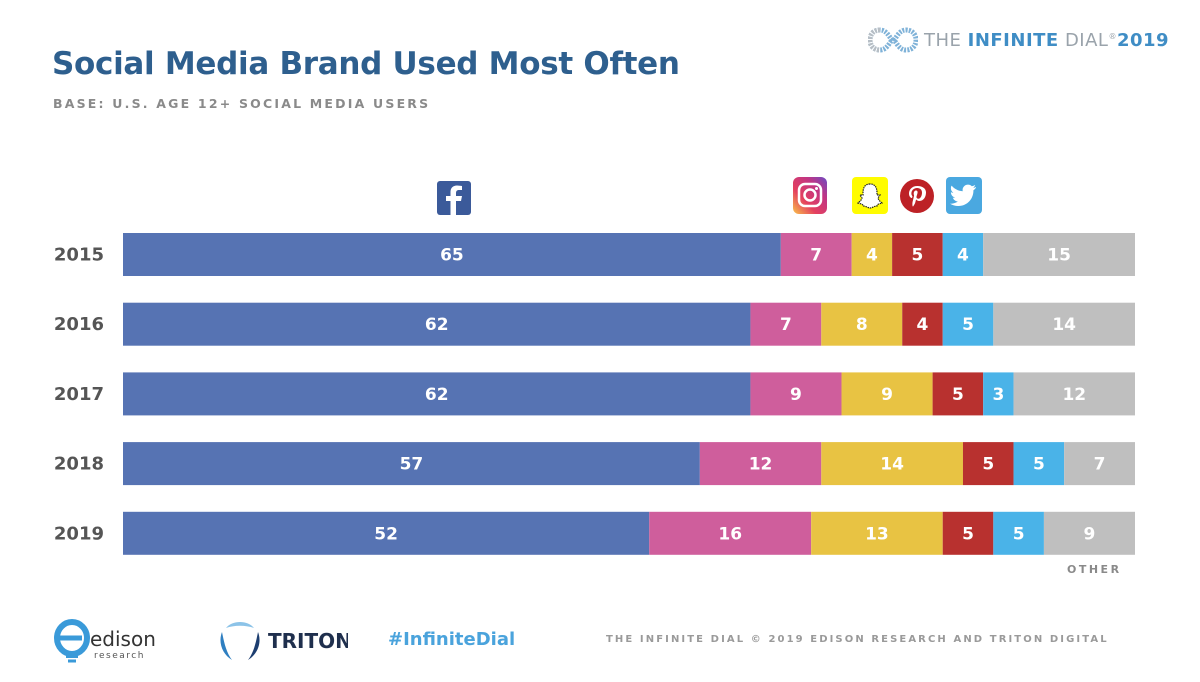  I want to click on instagram-icon, so click(810, 195).